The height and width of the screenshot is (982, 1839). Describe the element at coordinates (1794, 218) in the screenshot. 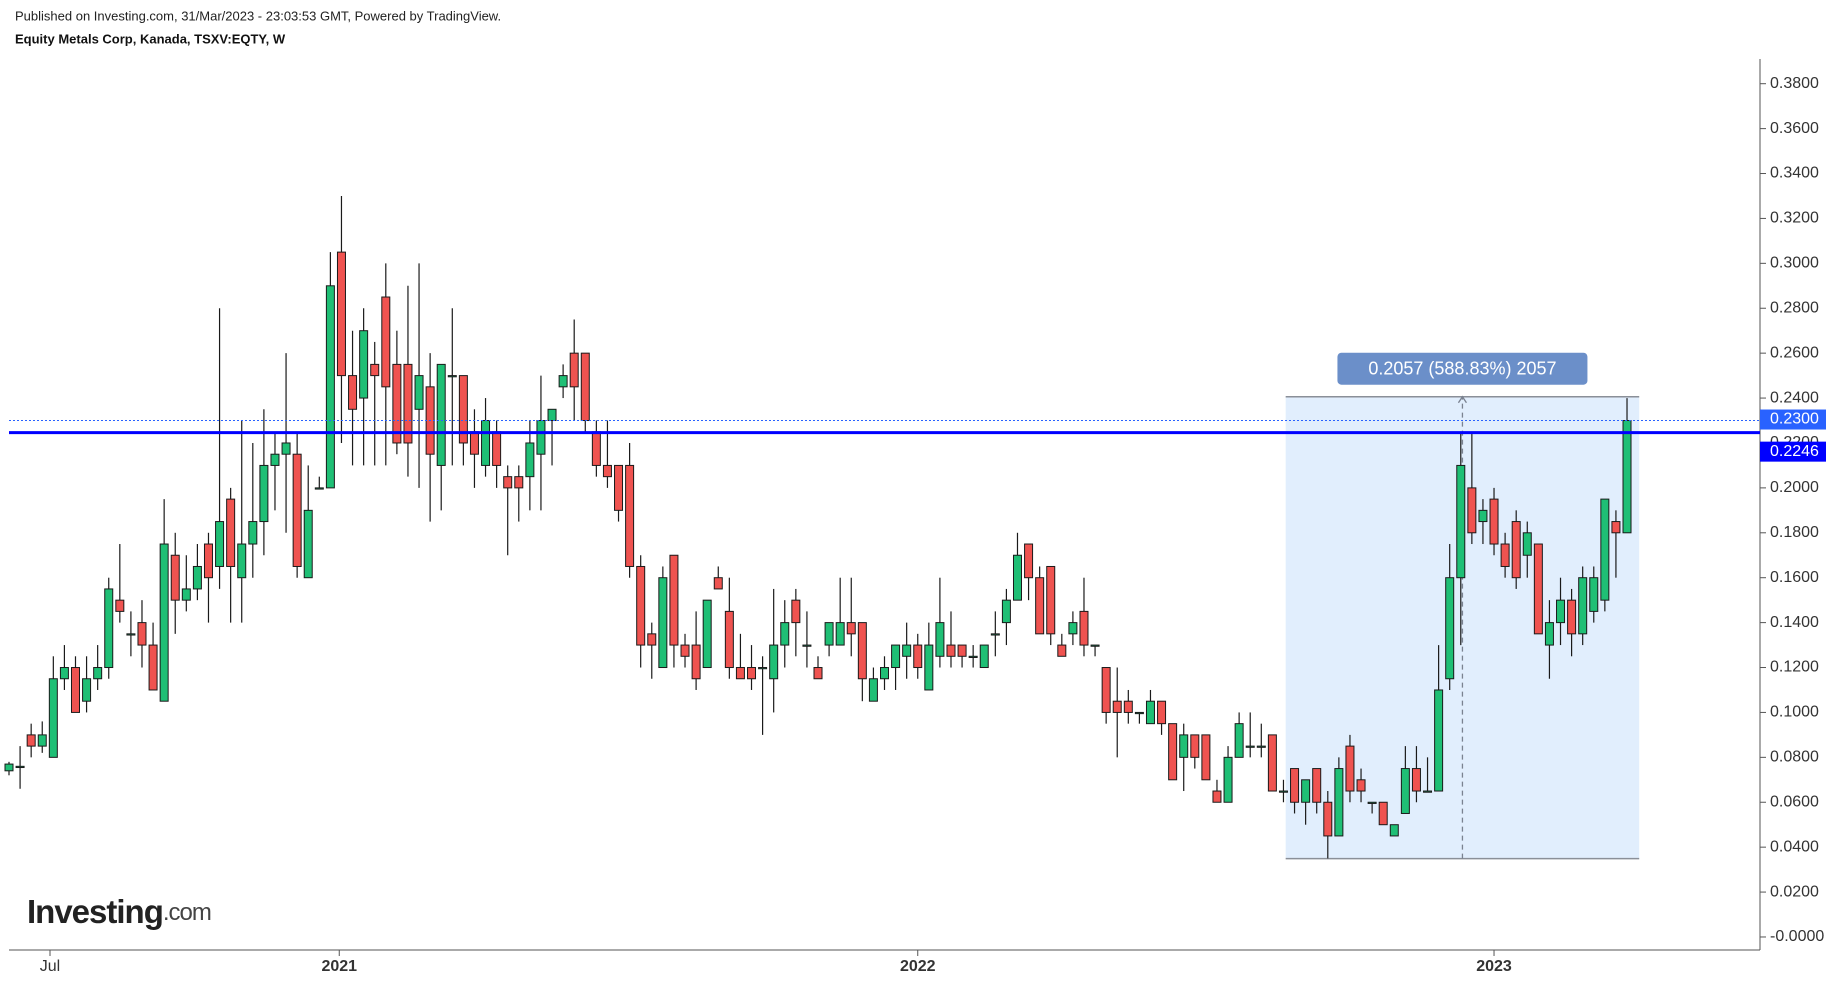

I see `y-tick-label: 0.3200` at that location.